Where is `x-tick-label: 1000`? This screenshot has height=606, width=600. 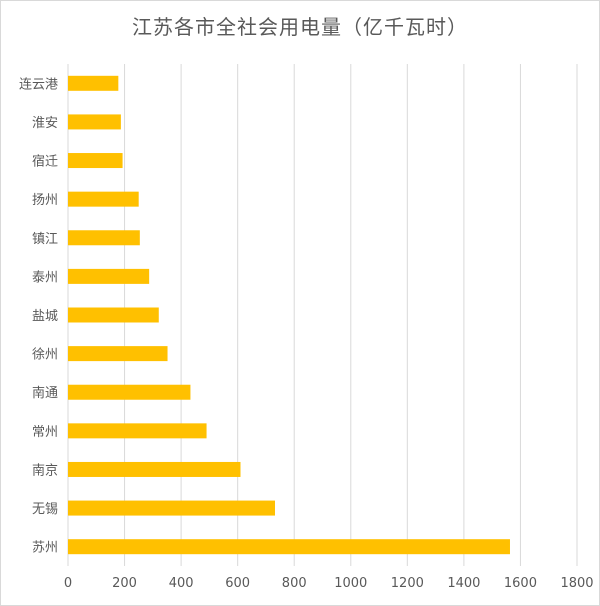 x-tick-label: 1000 is located at coordinates (350, 583).